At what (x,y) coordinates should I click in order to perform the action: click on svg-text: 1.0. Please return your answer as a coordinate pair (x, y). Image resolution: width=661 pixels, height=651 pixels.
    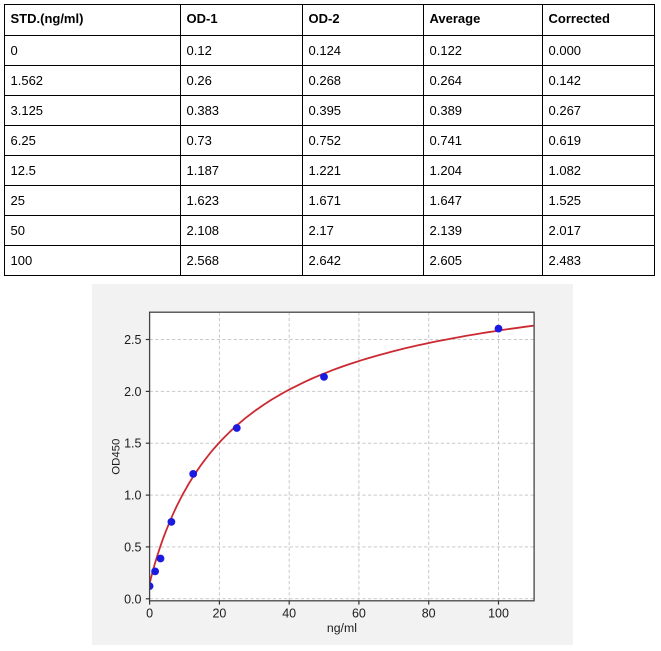
    Looking at the image, I should click on (132, 495).